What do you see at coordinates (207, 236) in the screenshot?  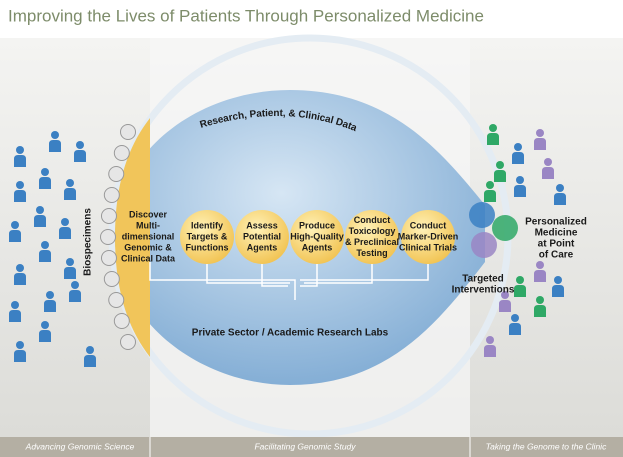 I see `step-label: Targets &` at bounding box center [207, 236].